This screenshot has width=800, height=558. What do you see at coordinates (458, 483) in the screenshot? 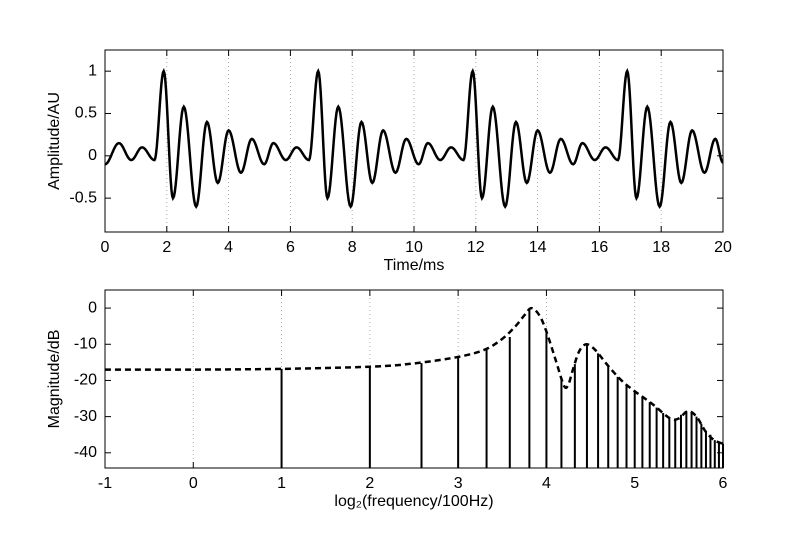
I see `x-tick-label: 3` at bounding box center [458, 483].